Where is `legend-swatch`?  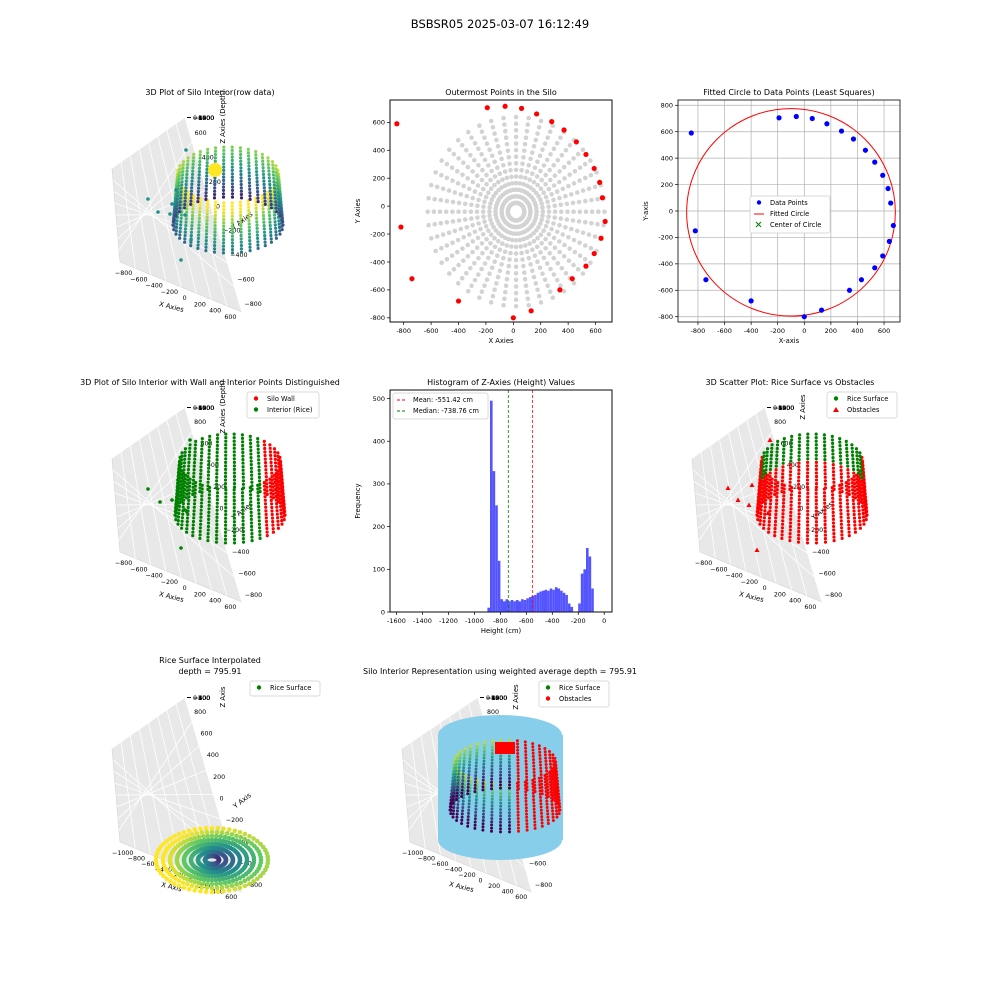 legend-swatch is located at coordinates (759, 202).